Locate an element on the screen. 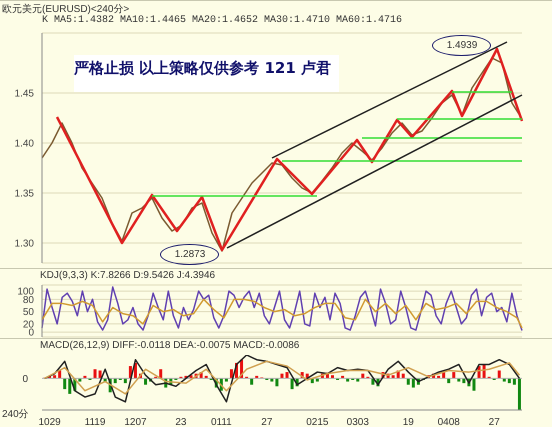  y-tick-label: 1.40 is located at coordinates (24, 144).